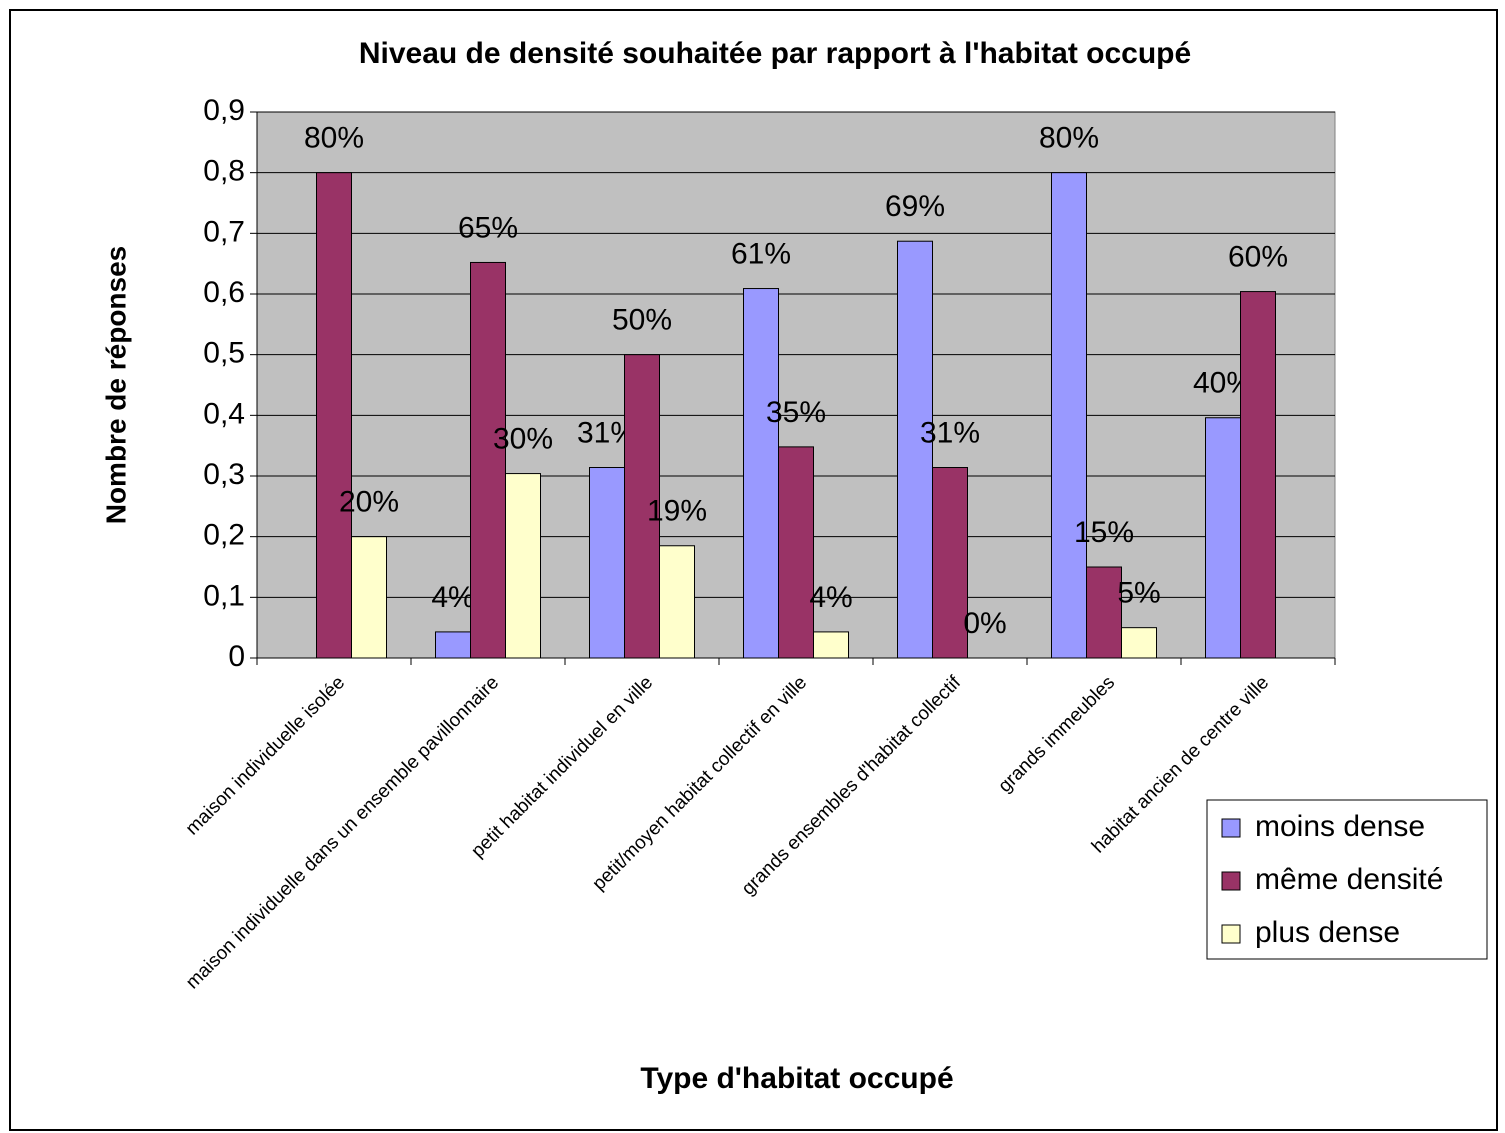 Image resolution: width=1505 pixels, height=1133 pixels. What do you see at coordinates (224, 353) in the screenshot?
I see `y-tick-label: 0,5` at bounding box center [224, 353].